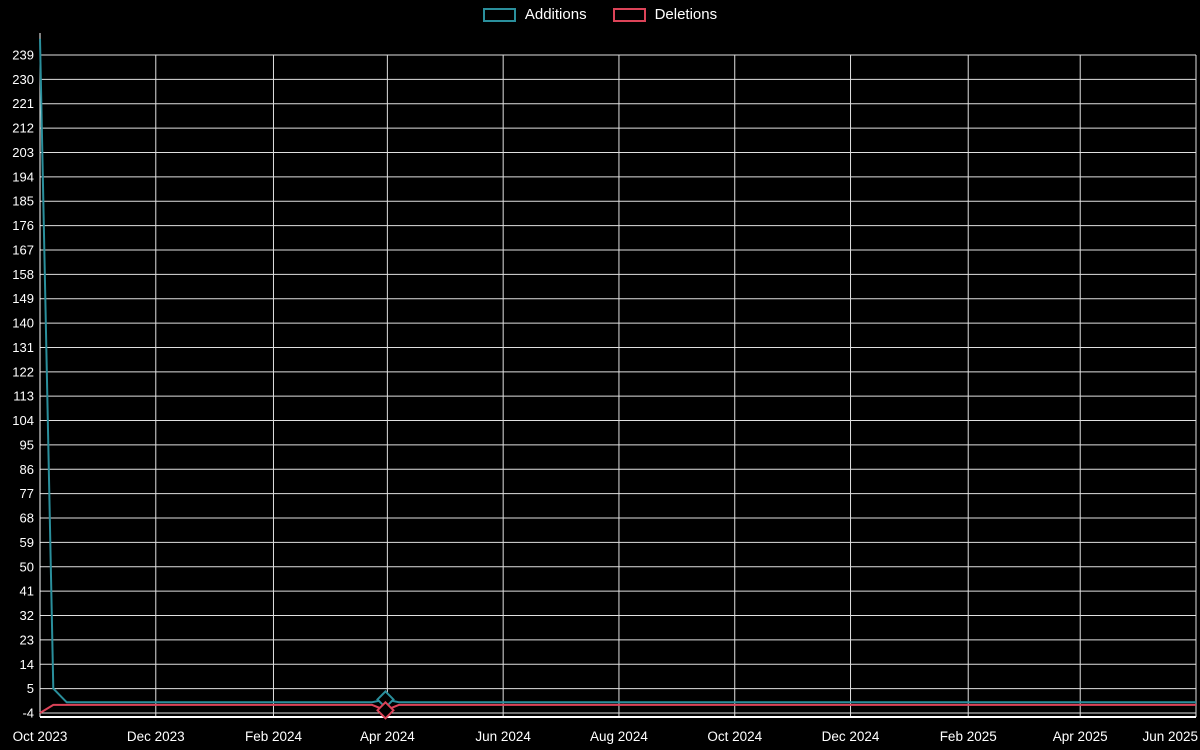 Image resolution: width=1200 pixels, height=750 pixels. I want to click on deletions-legend-label: Deletions, so click(686, 14).